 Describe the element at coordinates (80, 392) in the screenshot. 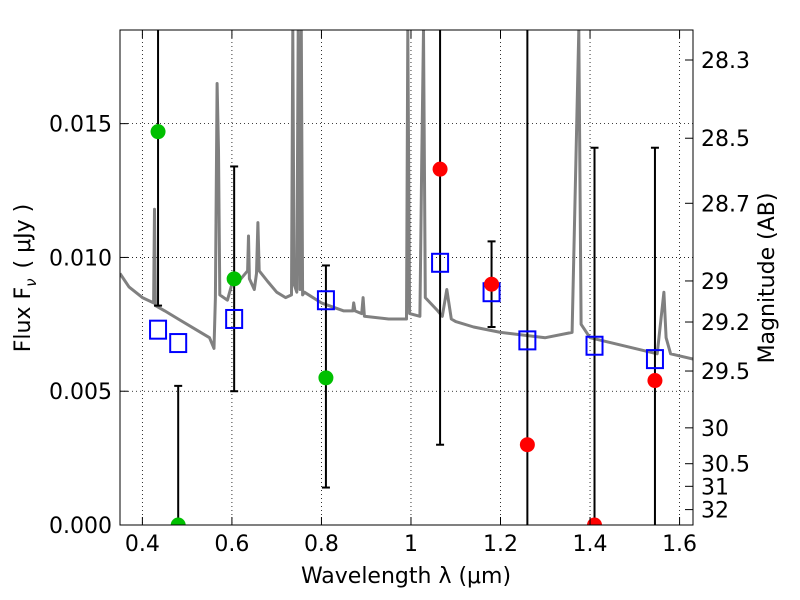

I see `y-tick-label: 0.005` at that location.